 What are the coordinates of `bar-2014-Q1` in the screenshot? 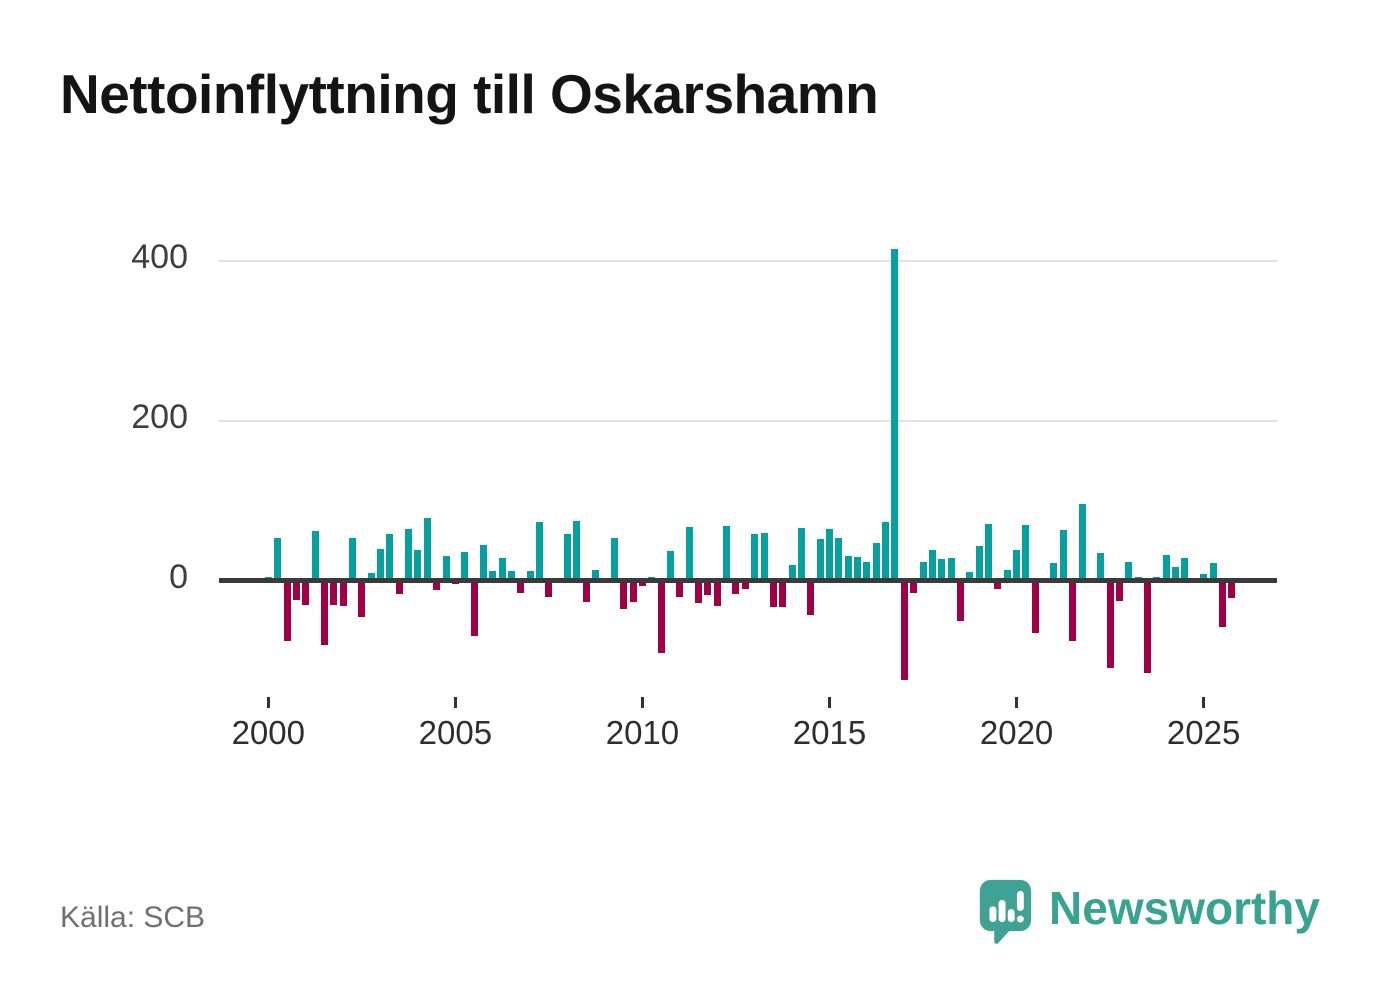 It's located at (792, 572).